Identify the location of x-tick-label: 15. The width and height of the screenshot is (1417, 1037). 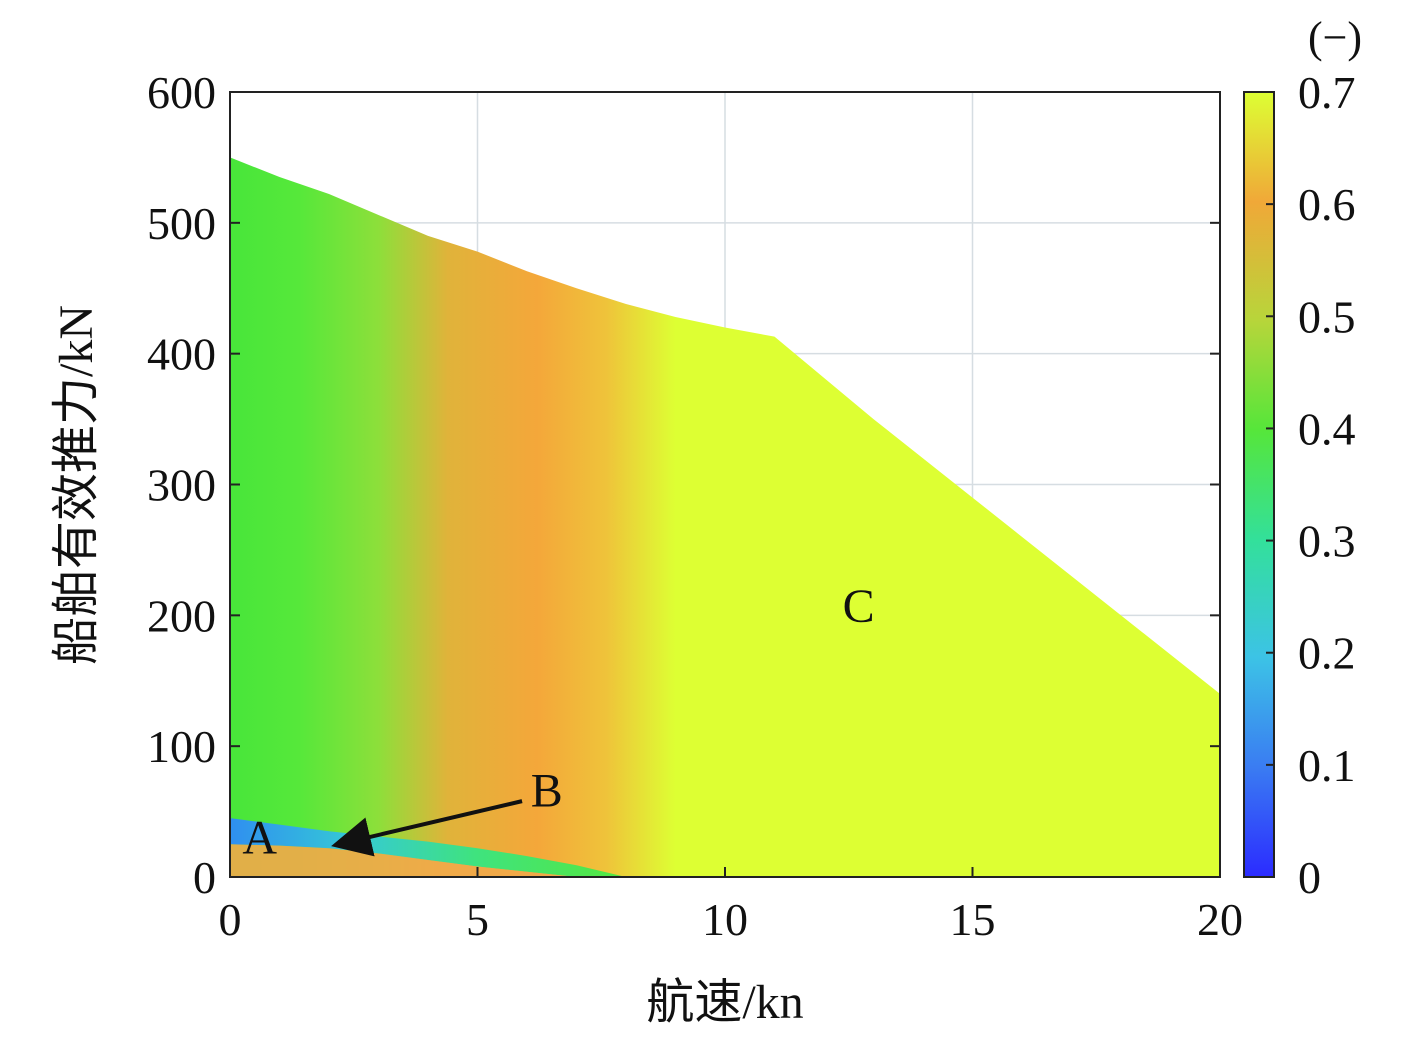
(973, 919).